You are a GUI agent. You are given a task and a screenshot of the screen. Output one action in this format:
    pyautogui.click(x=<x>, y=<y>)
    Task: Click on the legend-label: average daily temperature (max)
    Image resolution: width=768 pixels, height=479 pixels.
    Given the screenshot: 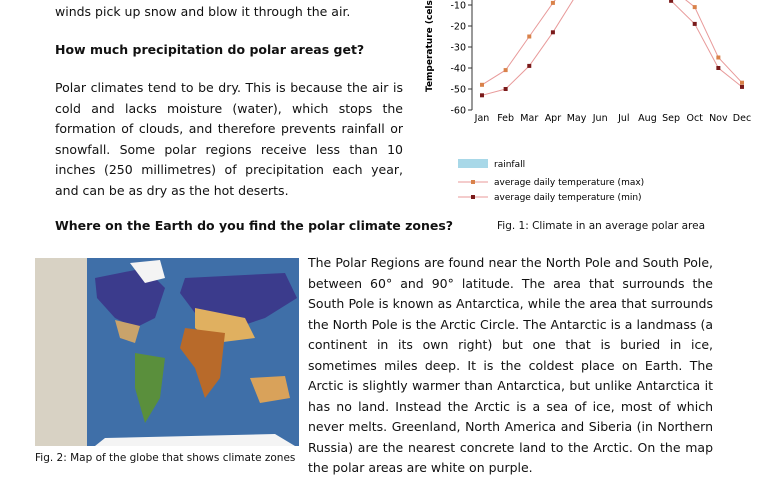 What is the action you would take?
    pyautogui.click(x=569, y=183)
    